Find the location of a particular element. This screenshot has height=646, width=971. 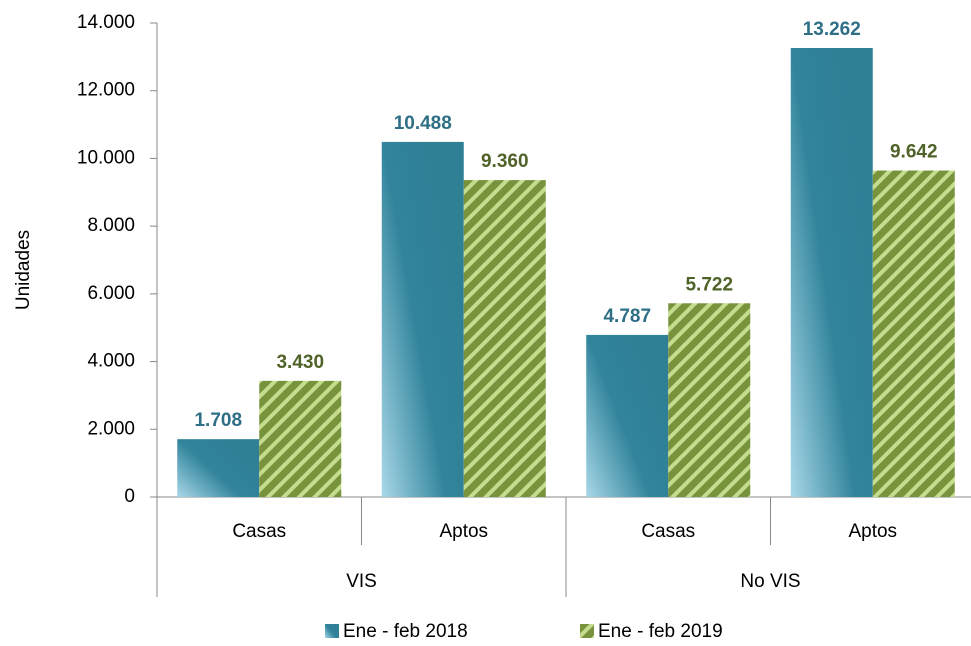

value-label: 13.262 is located at coordinates (832, 29).